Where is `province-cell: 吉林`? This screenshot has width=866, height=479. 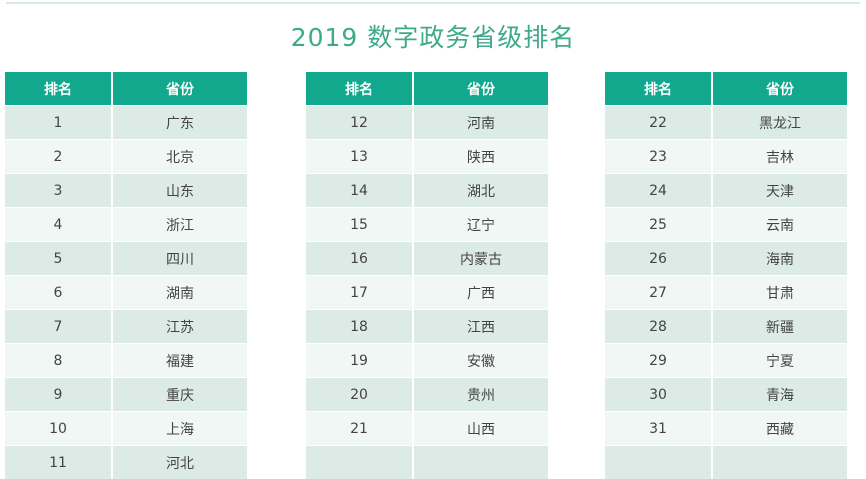
province-cell: 吉林 is located at coordinates (780, 156).